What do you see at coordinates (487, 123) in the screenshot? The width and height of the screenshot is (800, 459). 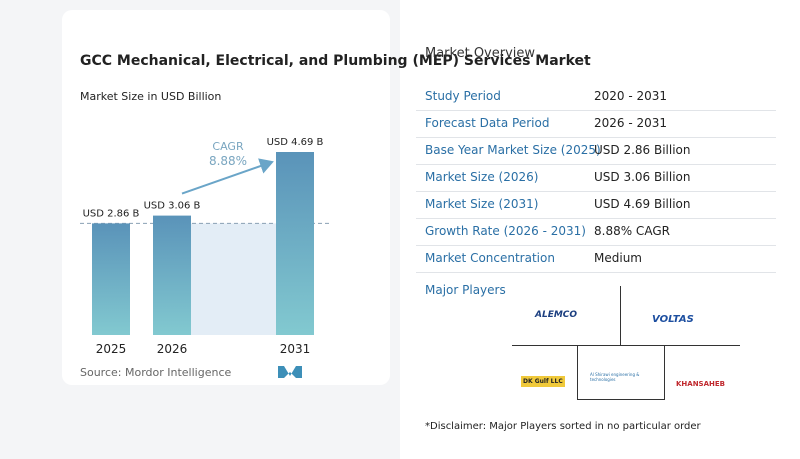 I see `row-label: Forecast Data Period` at bounding box center [487, 123].